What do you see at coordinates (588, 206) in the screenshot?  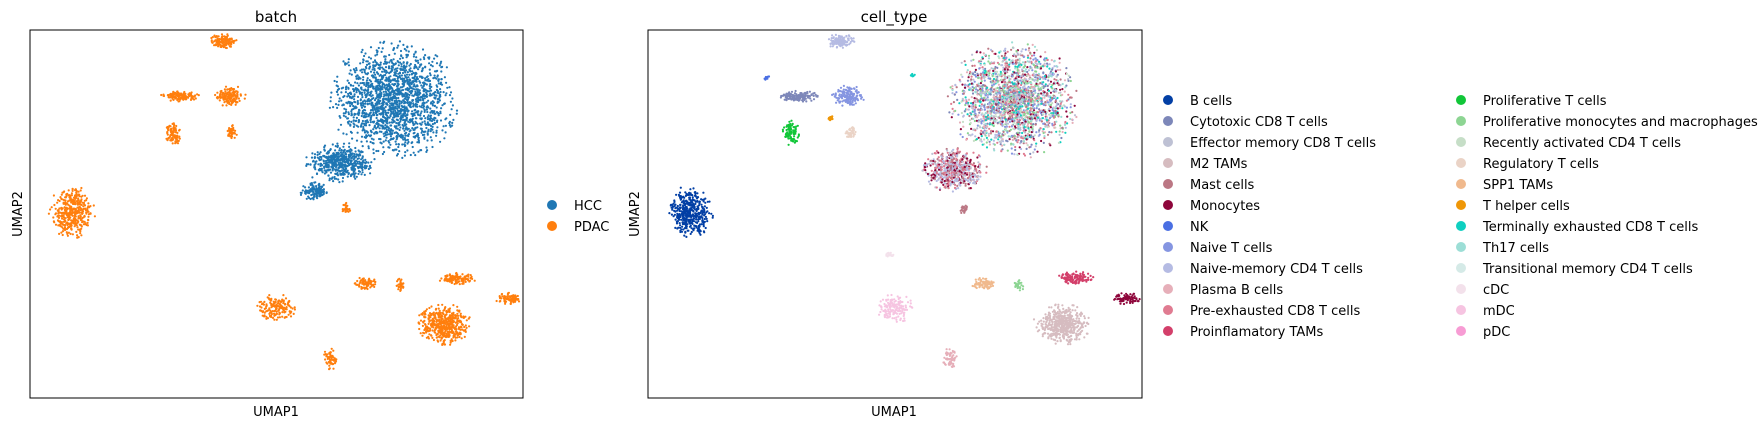 I see `legend-label: HCC` at bounding box center [588, 206].